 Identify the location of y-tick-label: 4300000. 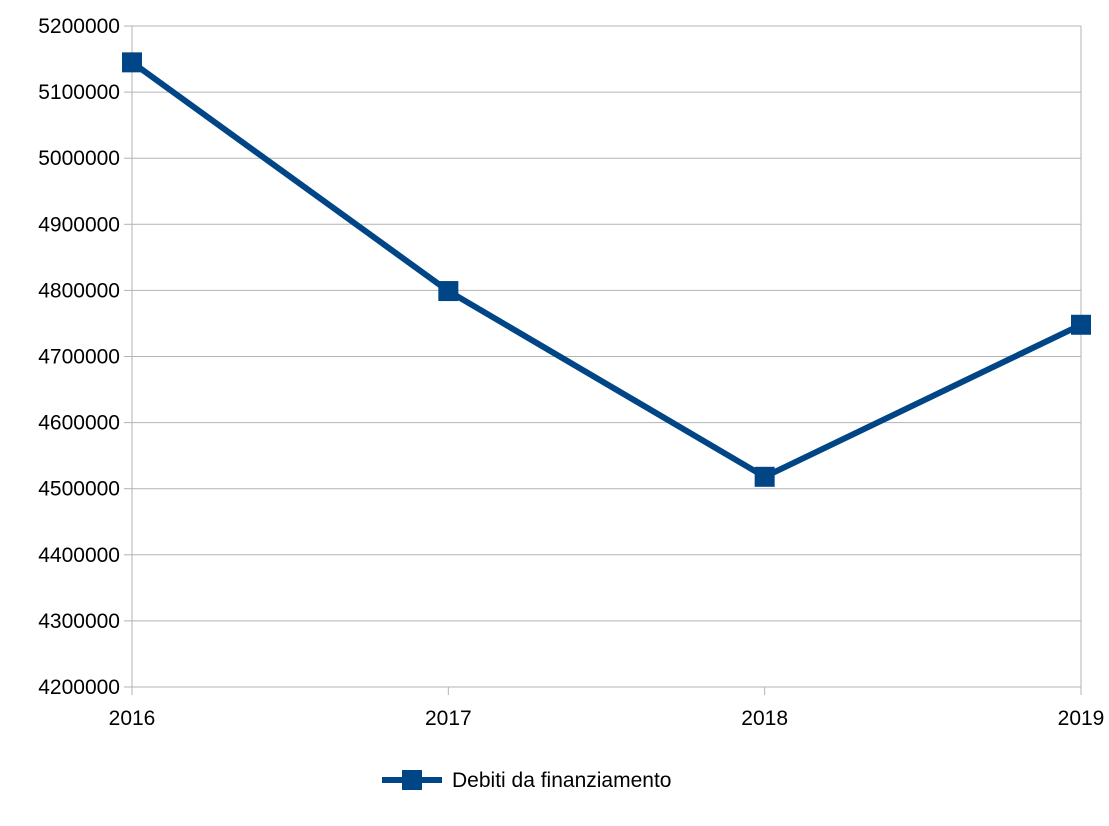
(79, 621).